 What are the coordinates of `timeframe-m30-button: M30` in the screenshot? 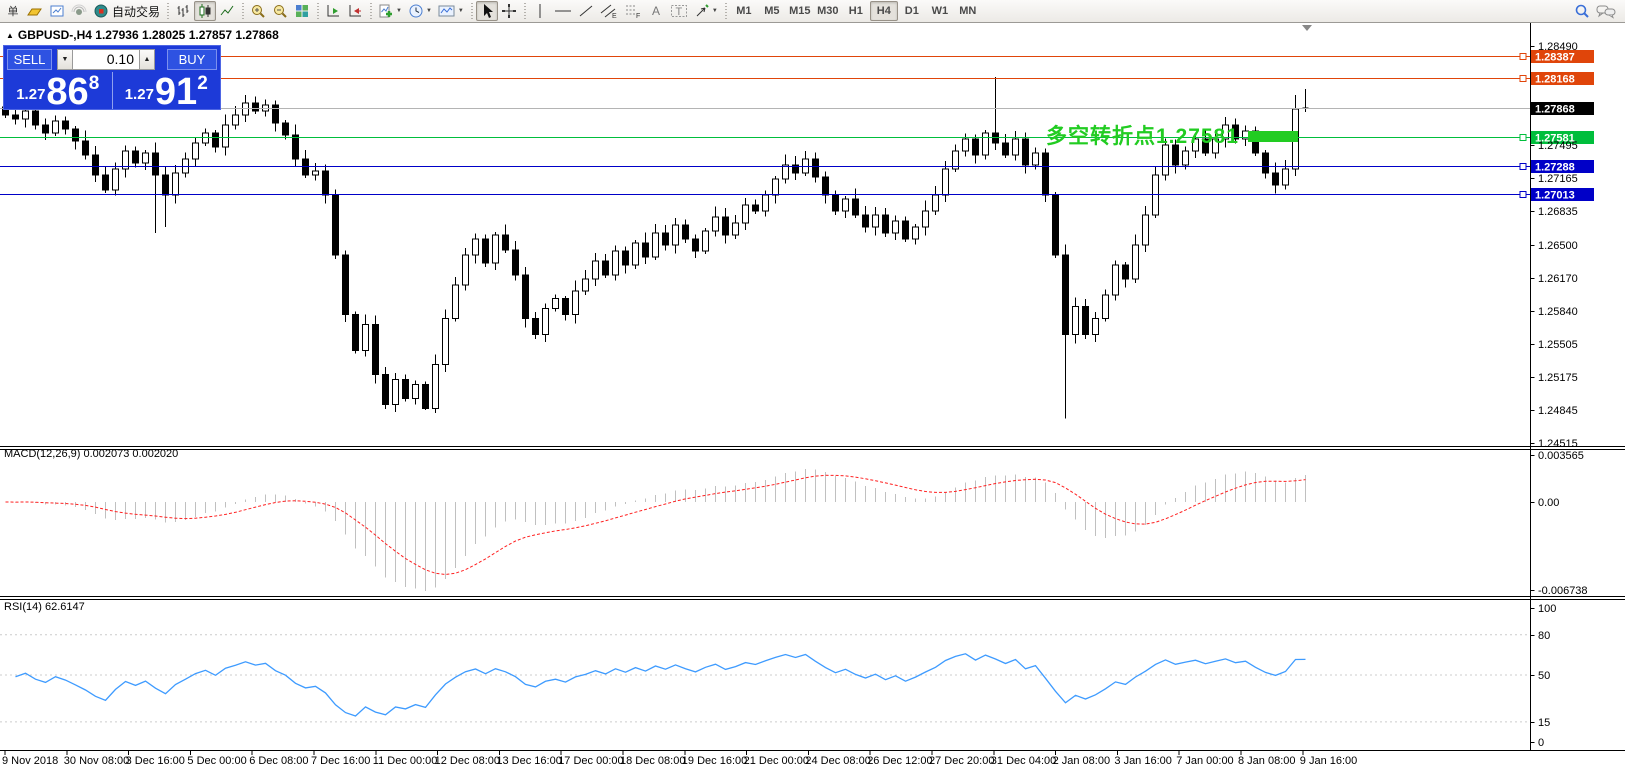 It's located at (828, 11).